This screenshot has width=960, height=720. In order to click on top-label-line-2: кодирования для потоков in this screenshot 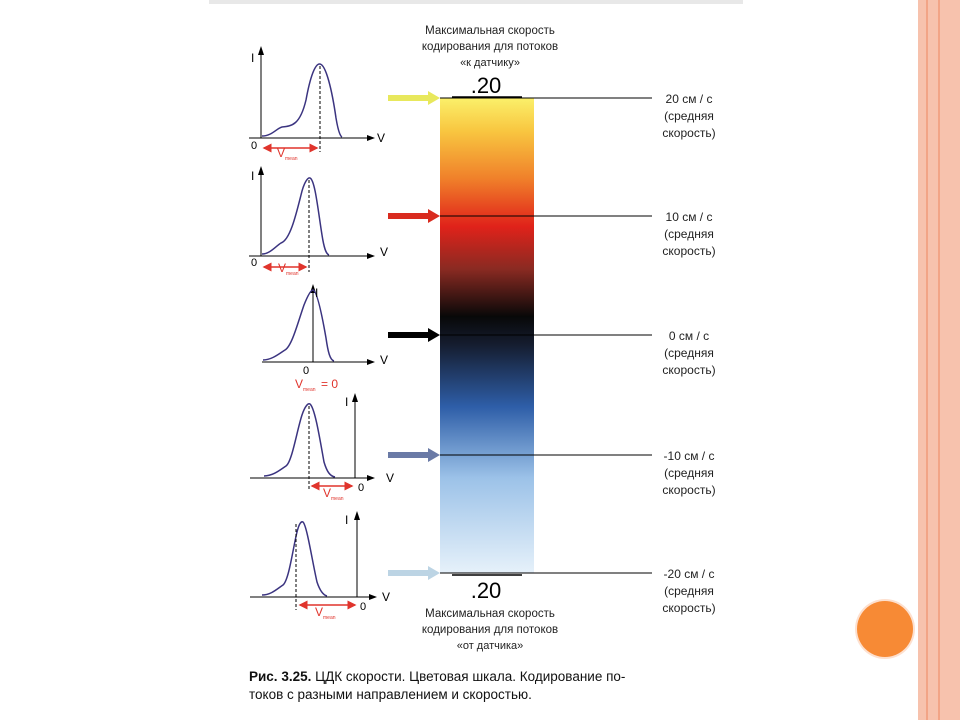, I will do `click(490, 47)`.